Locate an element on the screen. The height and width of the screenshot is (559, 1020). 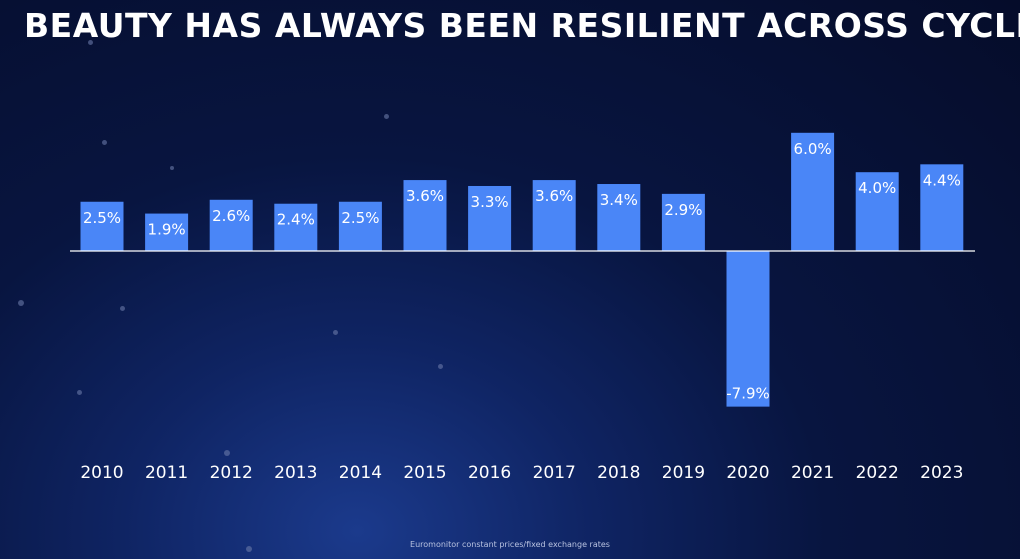
data-label-2015: 3.6% is located at coordinates (425, 196).